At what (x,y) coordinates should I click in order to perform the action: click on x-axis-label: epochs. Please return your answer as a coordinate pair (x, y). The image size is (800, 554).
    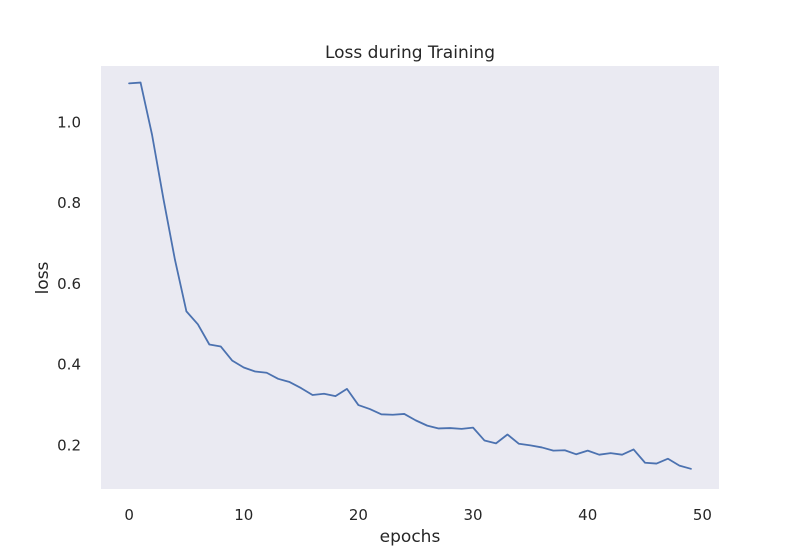
    Looking at the image, I should click on (410, 537).